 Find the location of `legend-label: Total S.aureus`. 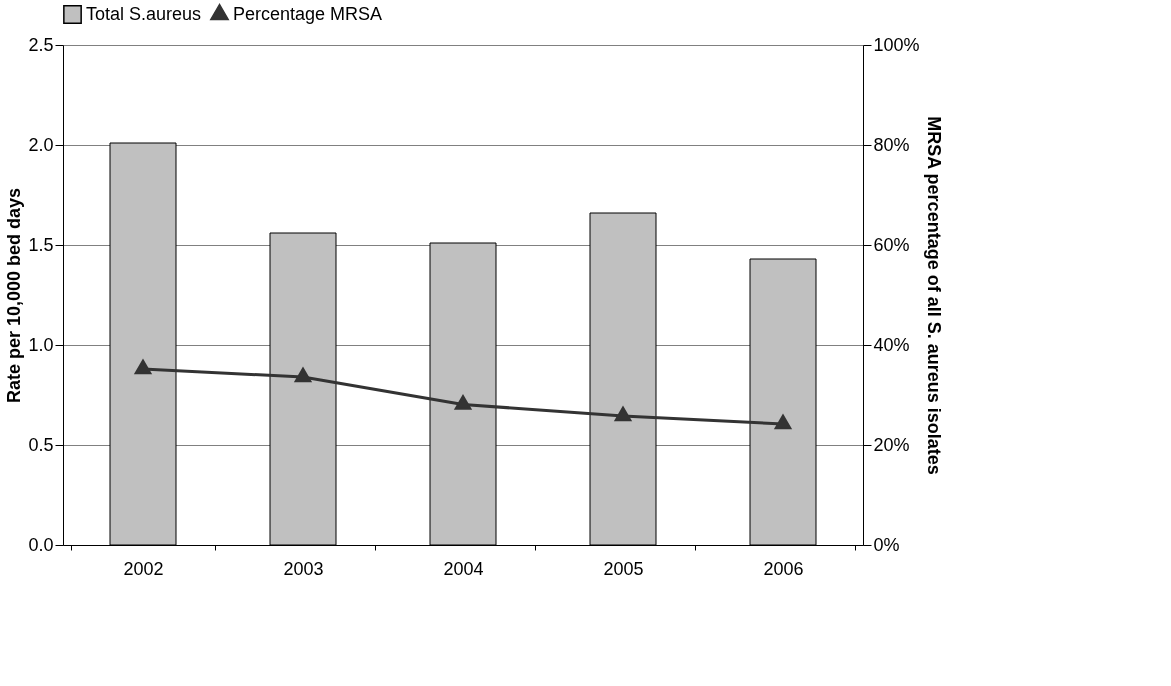

legend-label: Total S.aureus is located at coordinates (144, 13).